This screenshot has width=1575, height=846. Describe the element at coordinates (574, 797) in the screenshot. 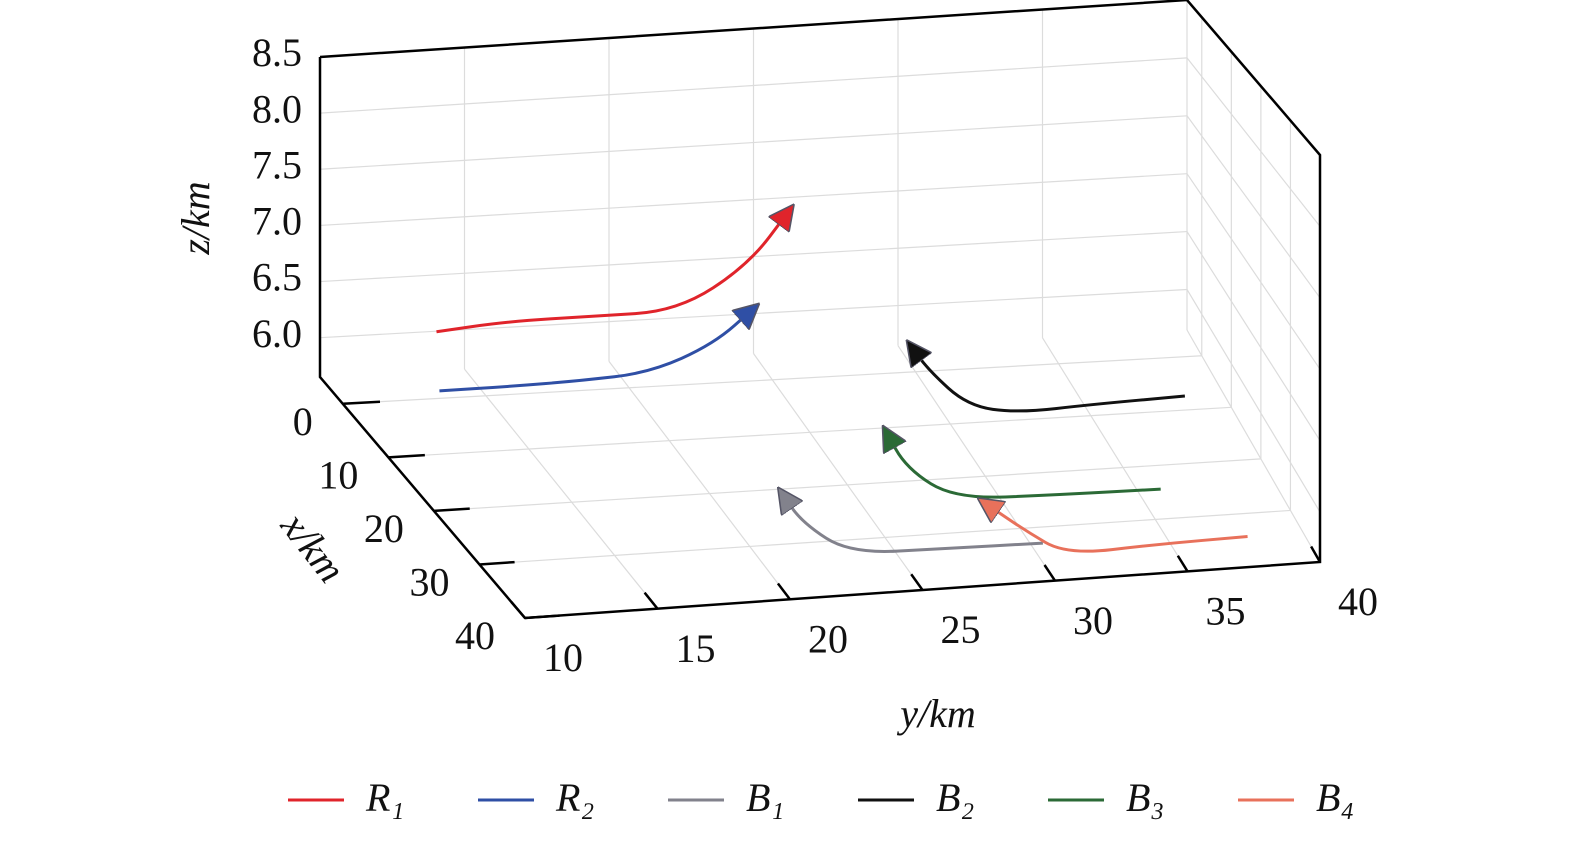

I see `legend-label: R₂` at that location.